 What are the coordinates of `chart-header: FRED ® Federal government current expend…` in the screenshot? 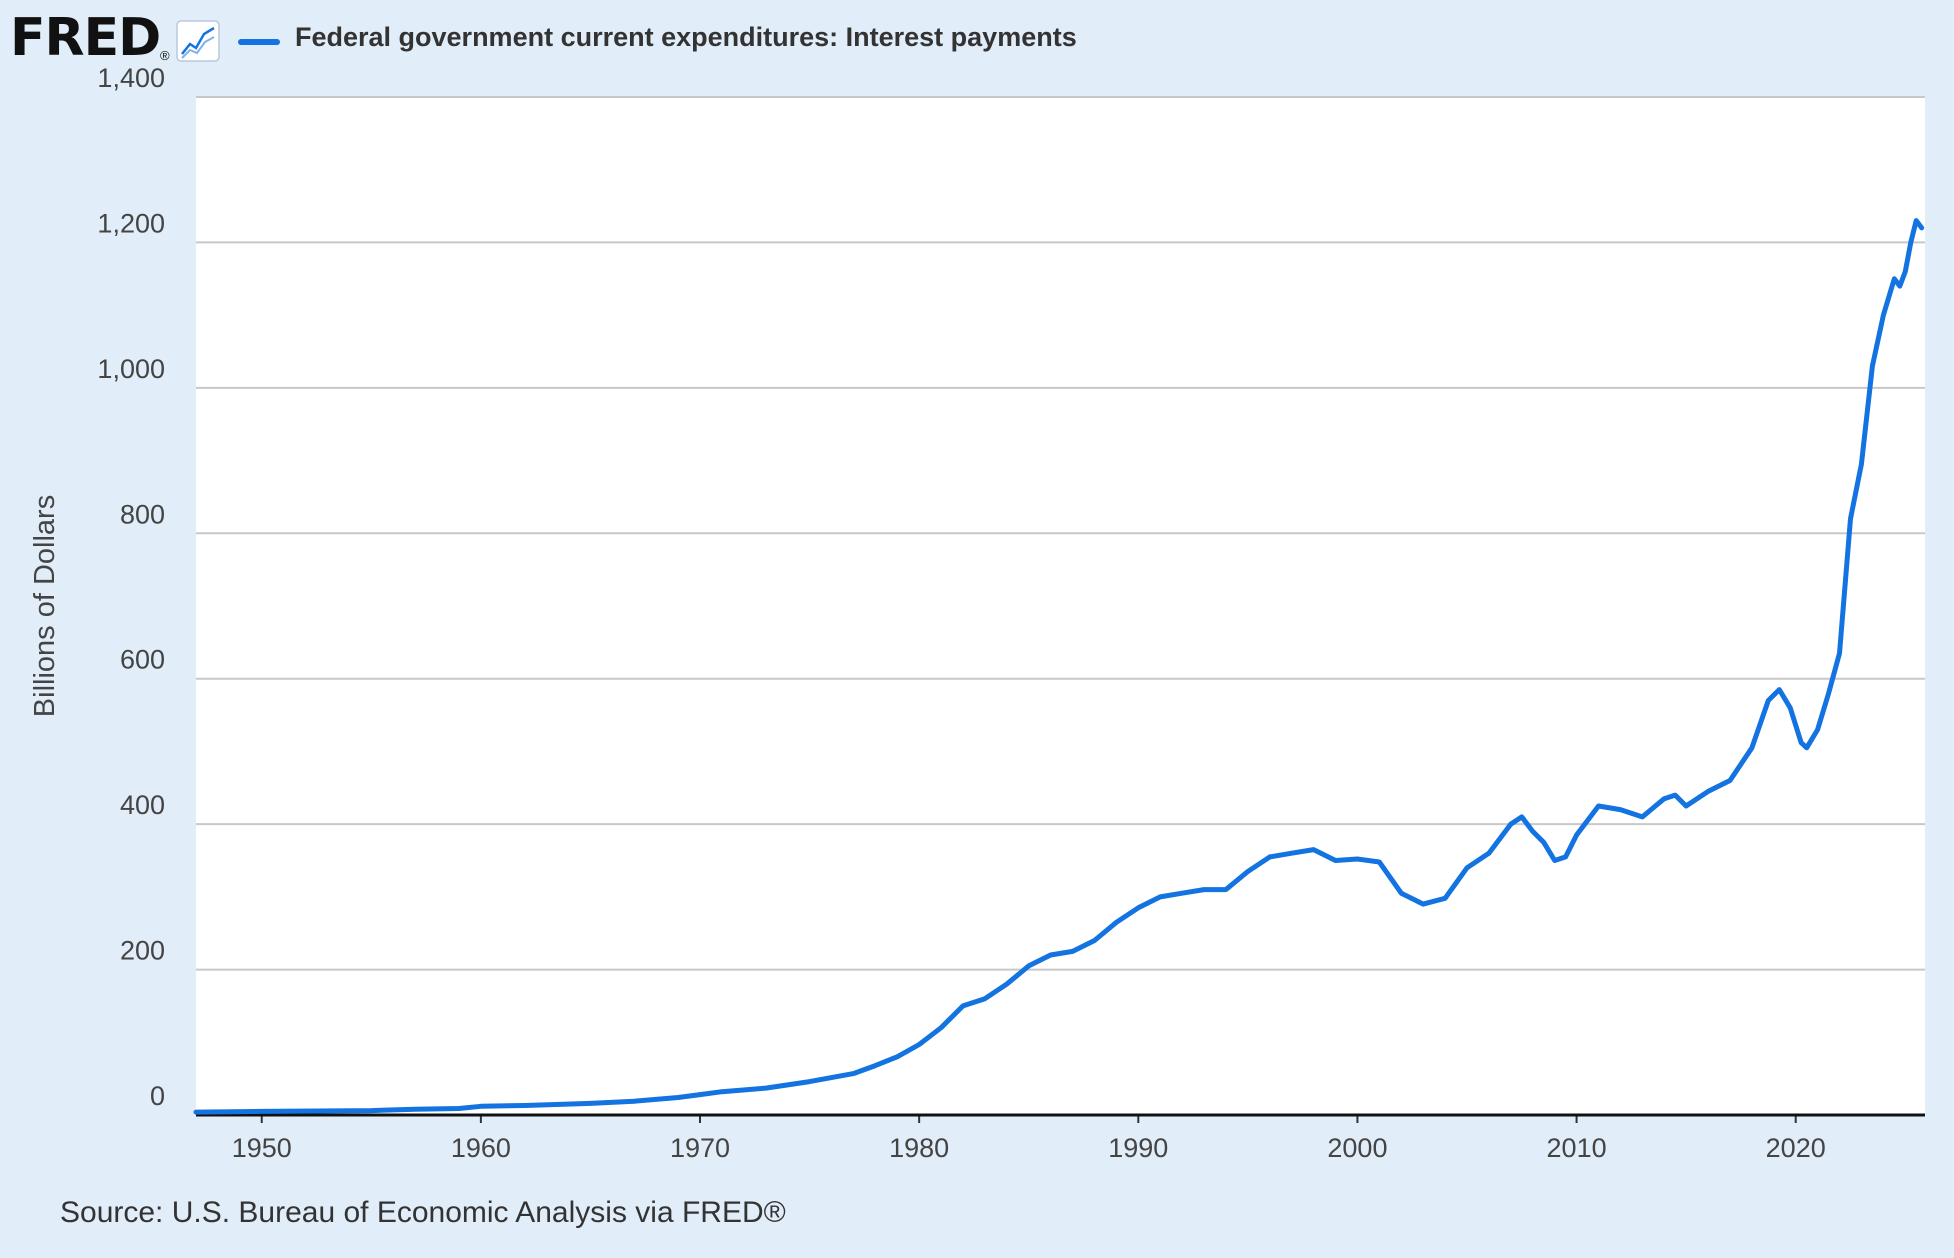 It's located at (977, 40).